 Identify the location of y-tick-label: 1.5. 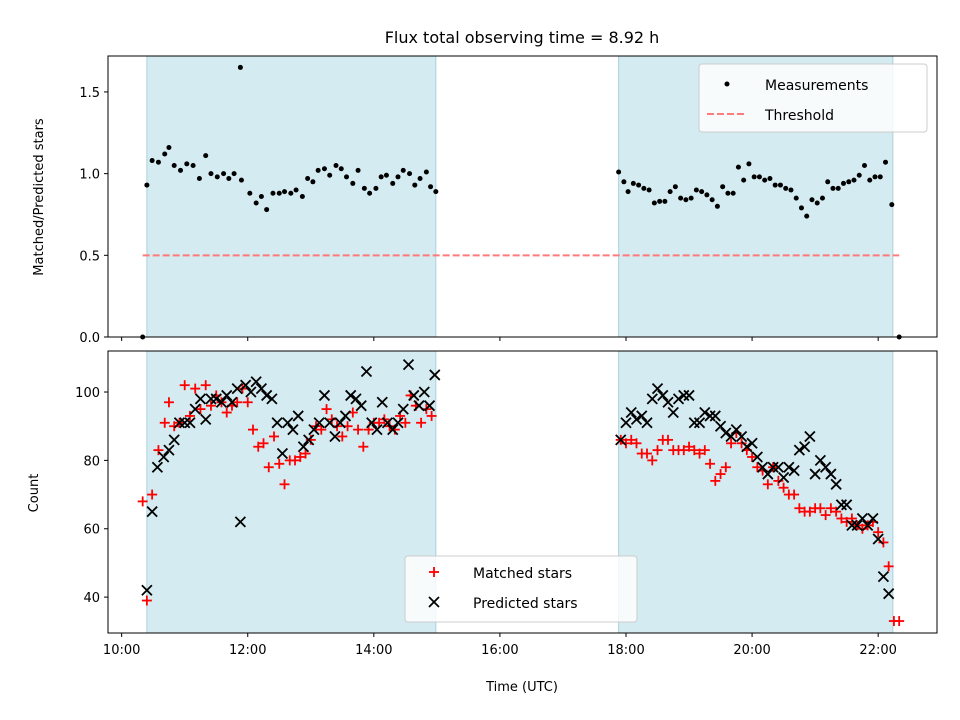
(89, 93).